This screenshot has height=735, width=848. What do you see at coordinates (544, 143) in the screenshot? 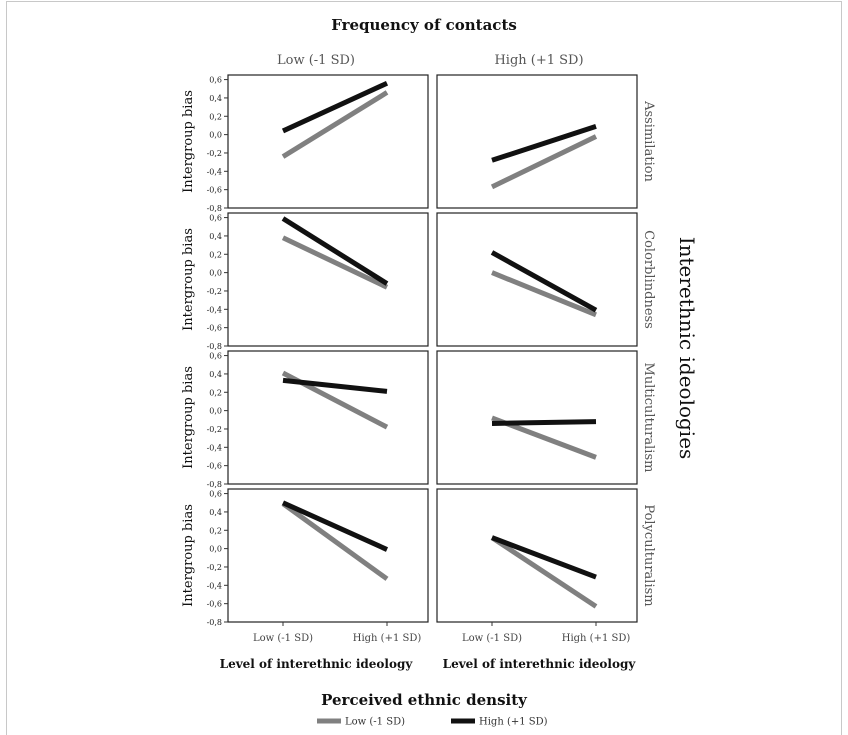
I see `series-line-assimilation-high-high` at bounding box center [544, 143].